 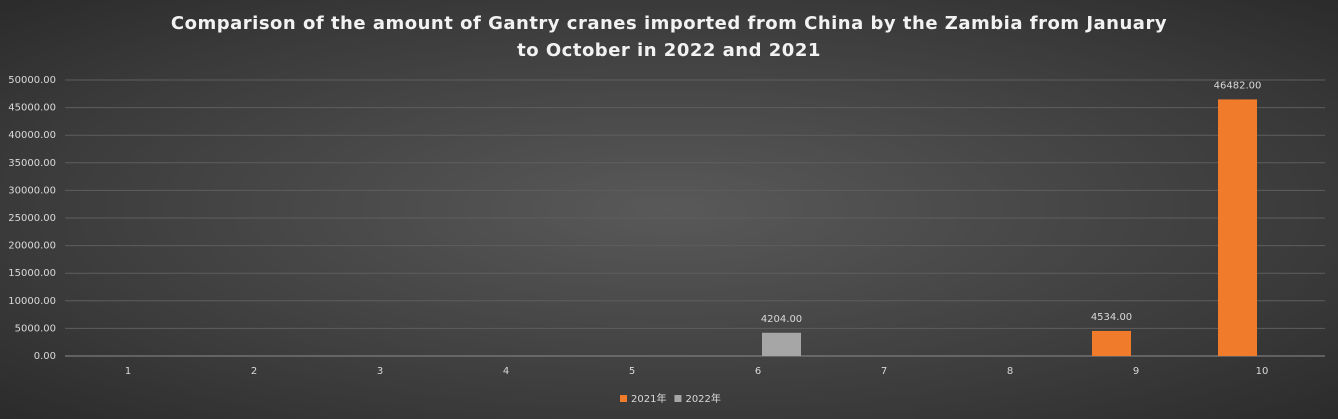 What do you see at coordinates (884, 371) in the screenshot?
I see `x-tick-label: 7` at bounding box center [884, 371].